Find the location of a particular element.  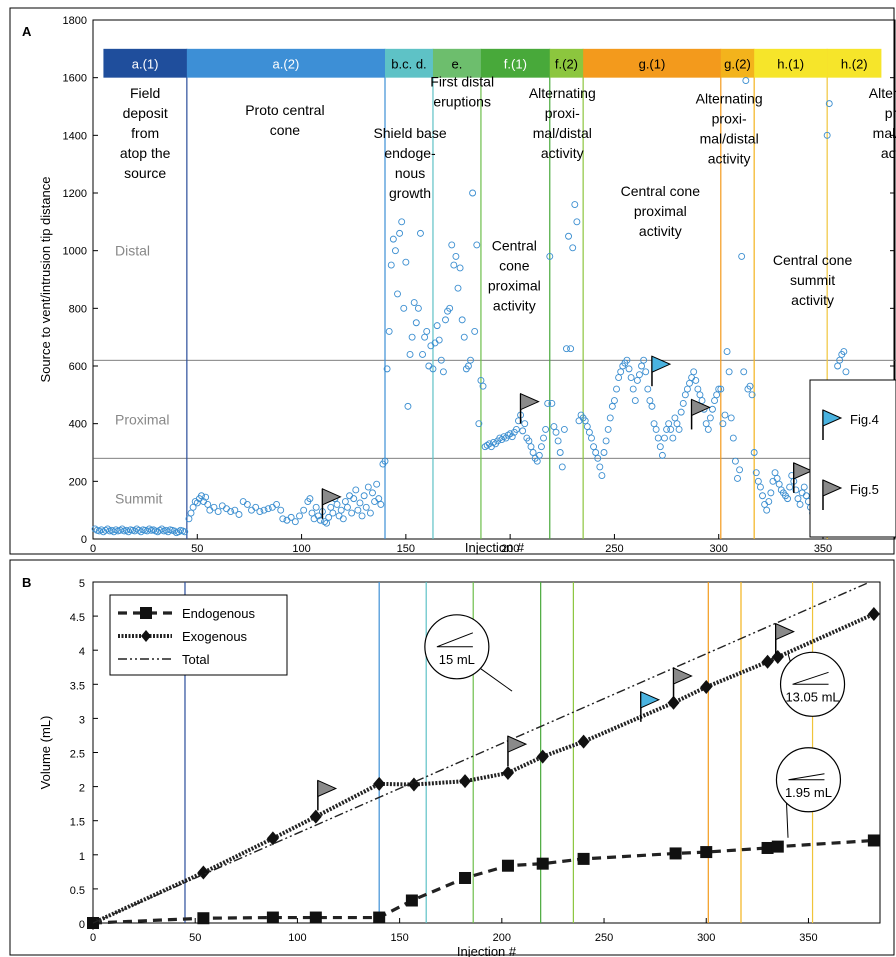

y-axis-label: Volume (mL) is located at coordinates (45, 753).